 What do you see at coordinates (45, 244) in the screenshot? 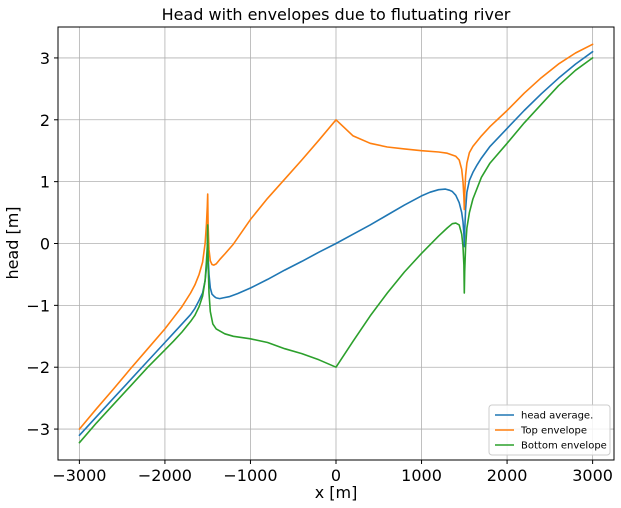
I see `y-tick-label: 0` at bounding box center [45, 244].